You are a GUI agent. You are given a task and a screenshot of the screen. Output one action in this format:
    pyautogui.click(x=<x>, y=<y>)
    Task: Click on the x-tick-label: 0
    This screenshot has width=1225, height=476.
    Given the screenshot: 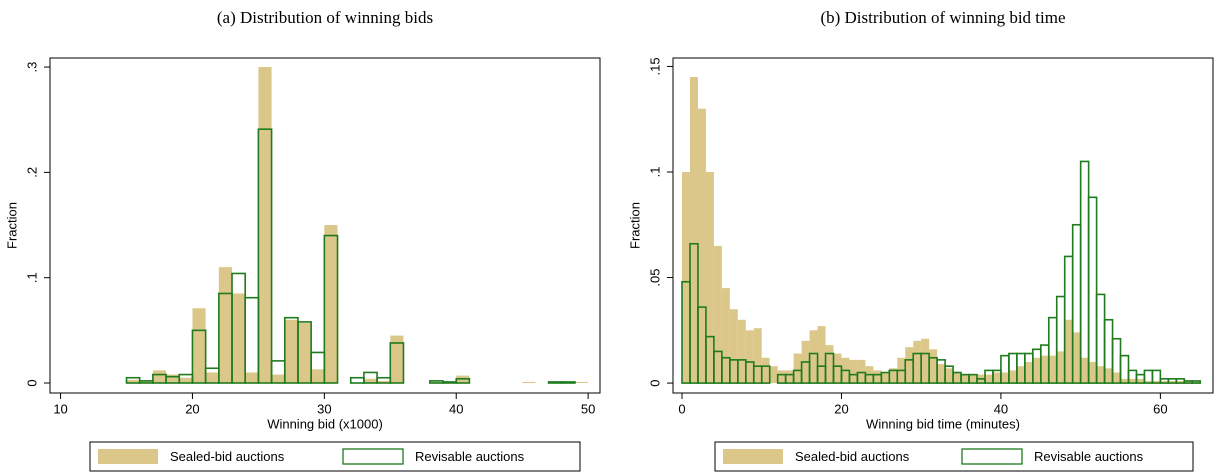 What is the action you would take?
    pyautogui.click(x=681, y=408)
    